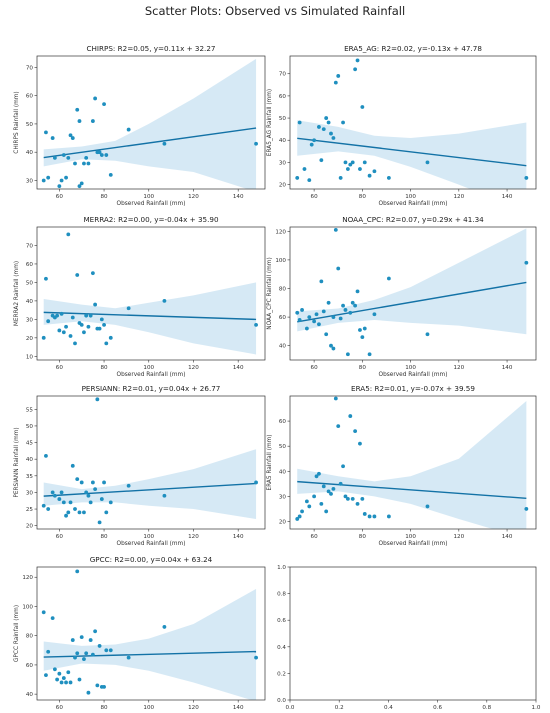 This screenshot has width=550, height=713. Describe the element at coordinates (270, 462) in the screenshot. I see `y-axis-label: ERA5 Rainfall (mm)` at that location.